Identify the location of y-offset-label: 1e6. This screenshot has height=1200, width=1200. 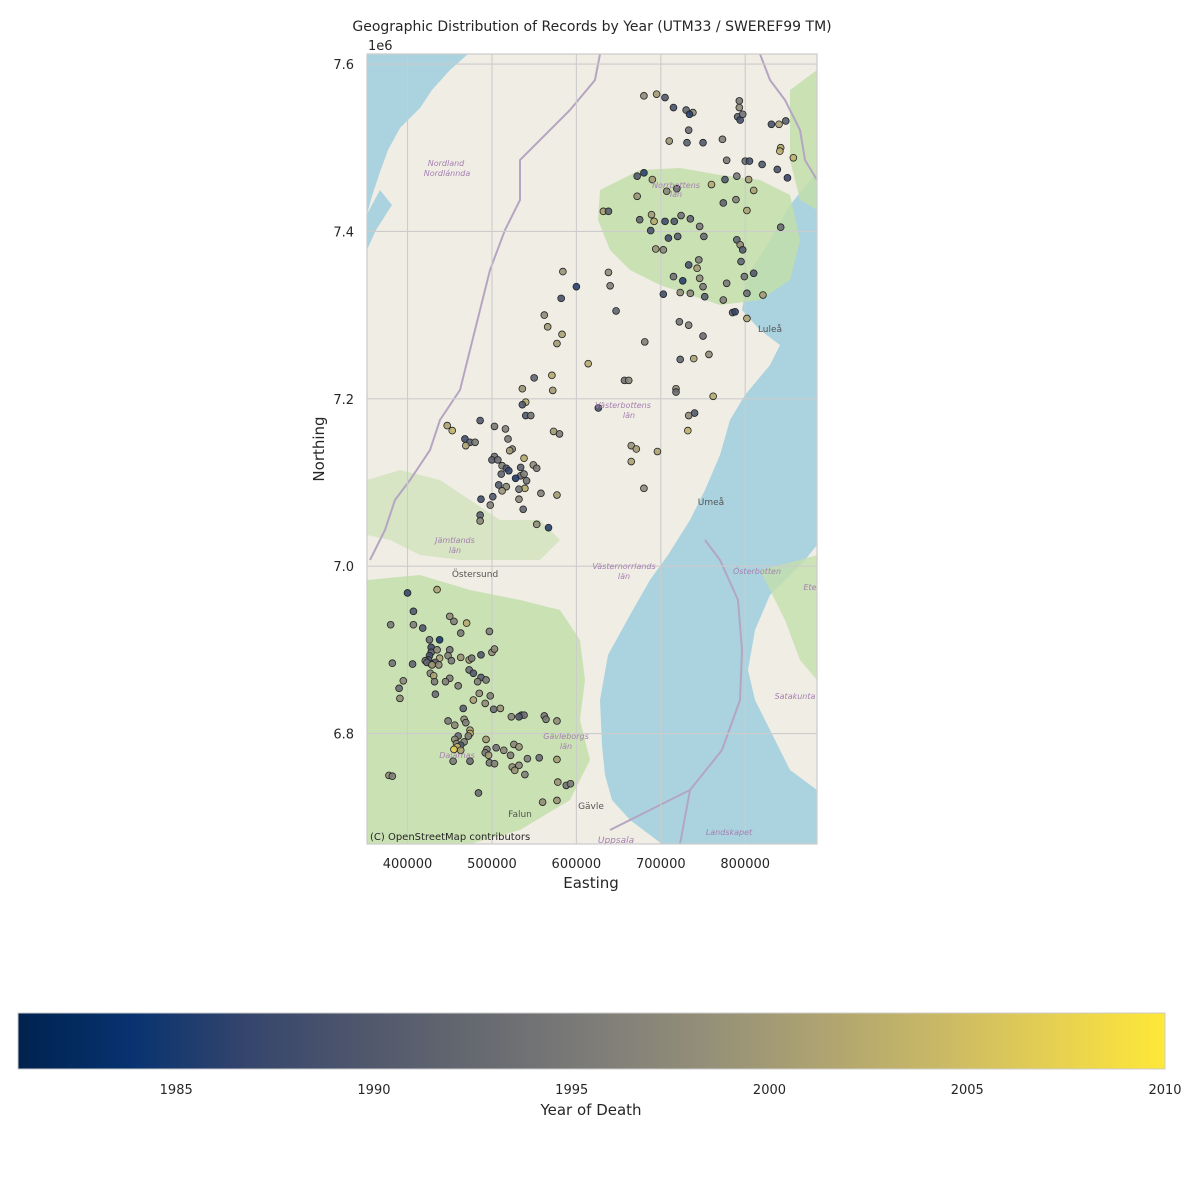
(380, 46).